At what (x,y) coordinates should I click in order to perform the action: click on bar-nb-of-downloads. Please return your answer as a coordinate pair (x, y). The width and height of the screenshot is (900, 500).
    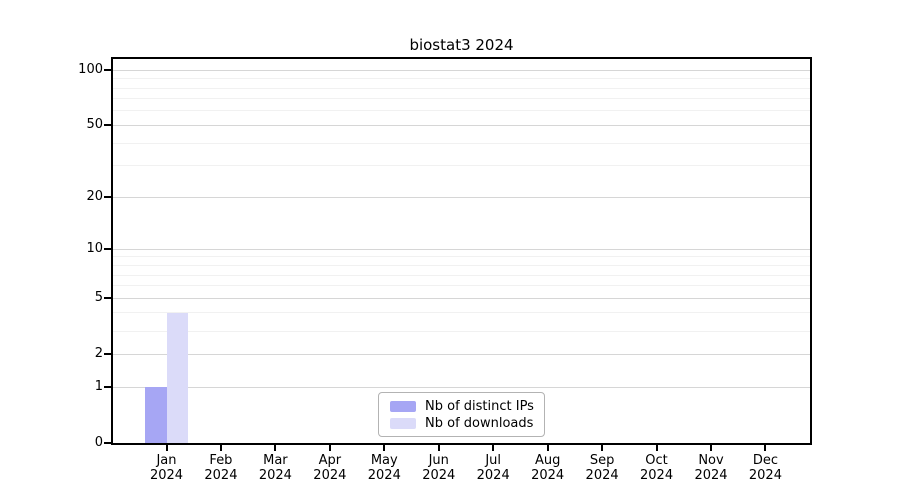
    Looking at the image, I should click on (177, 377).